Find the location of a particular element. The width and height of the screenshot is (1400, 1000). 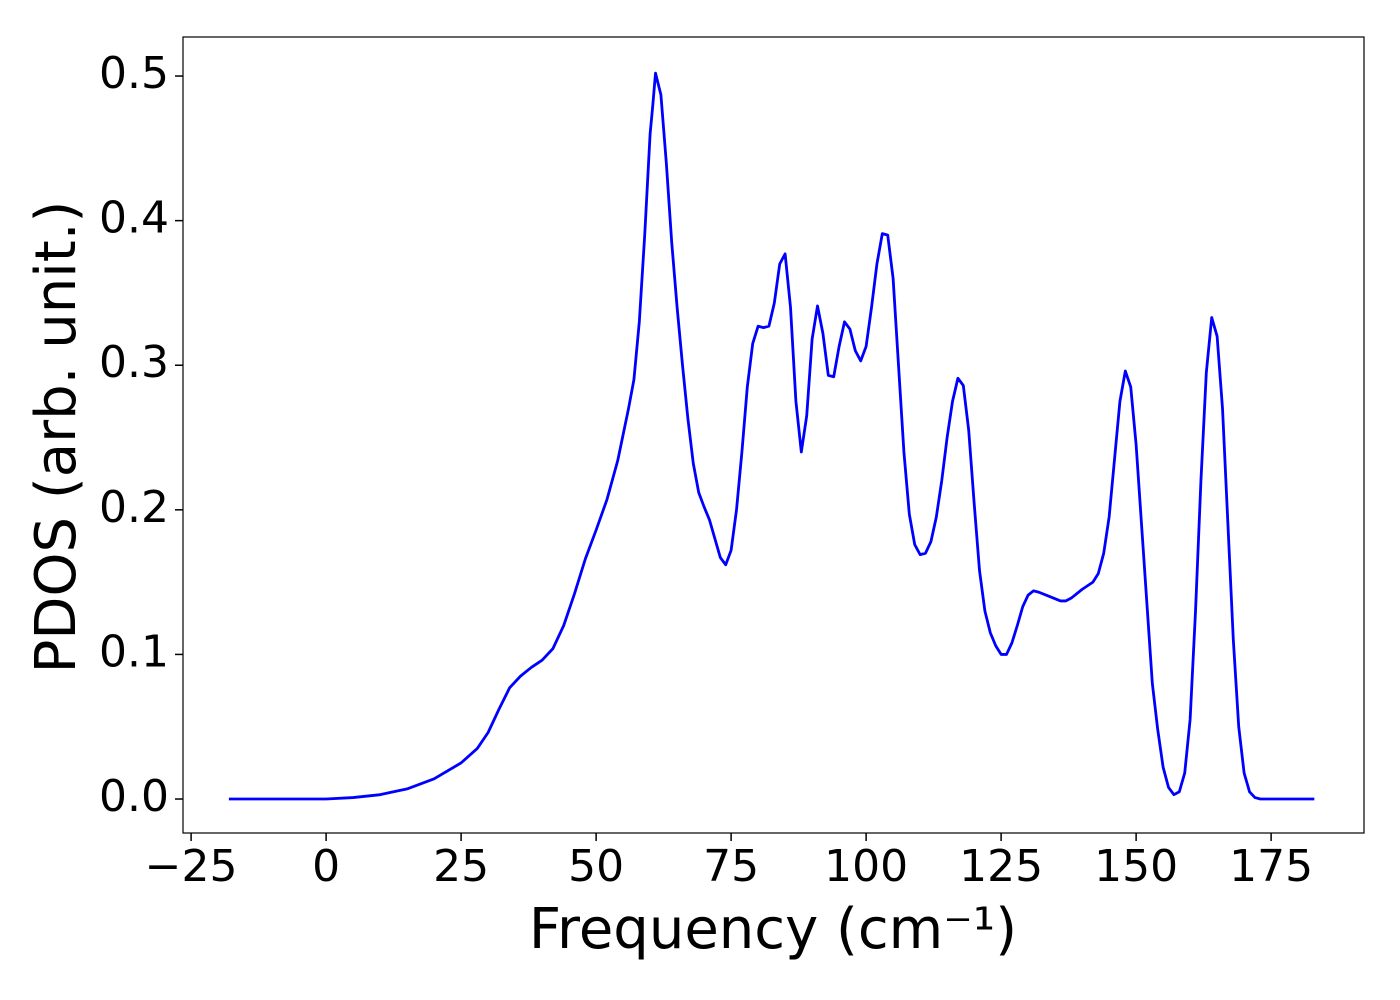

x-tick-label: 50 is located at coordinates (596, 866).